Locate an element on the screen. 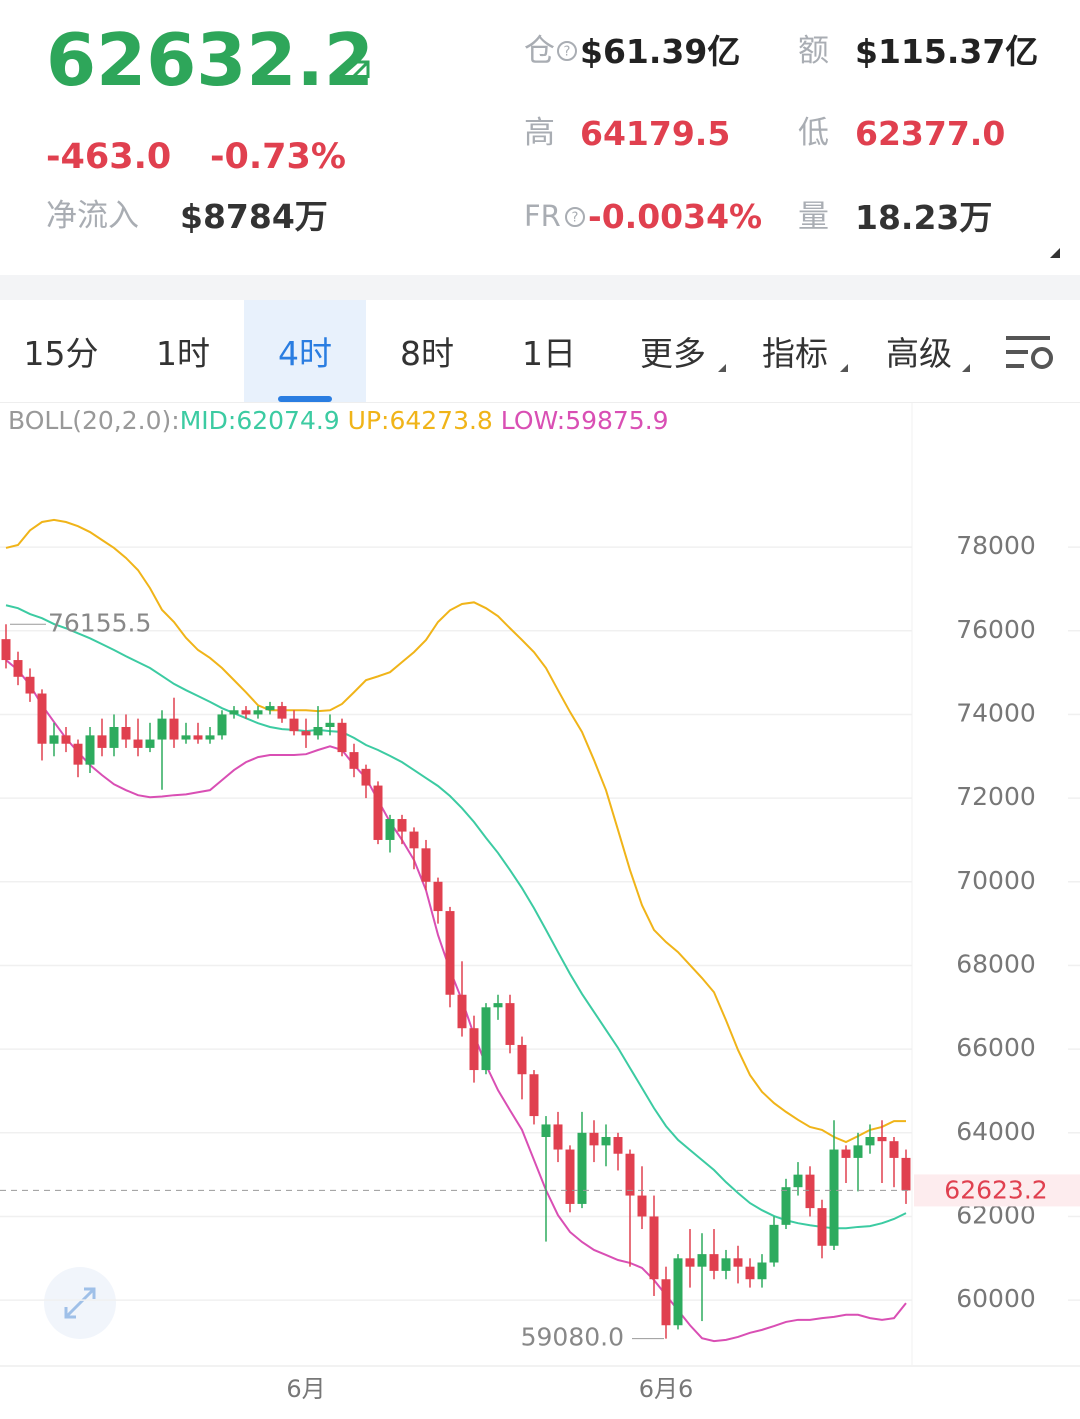 Image resolution: width=1080 pixels, height=1419 pixels. y-tick-label: 64000 is located at coordinates (996, 1131).